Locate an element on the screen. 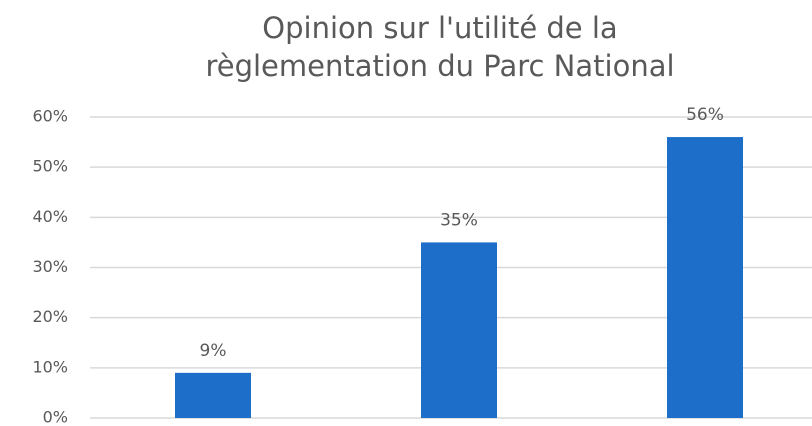 This screenshot has width=812, height=426. y-tick-label: 40% is located at coordinates (50, 216).